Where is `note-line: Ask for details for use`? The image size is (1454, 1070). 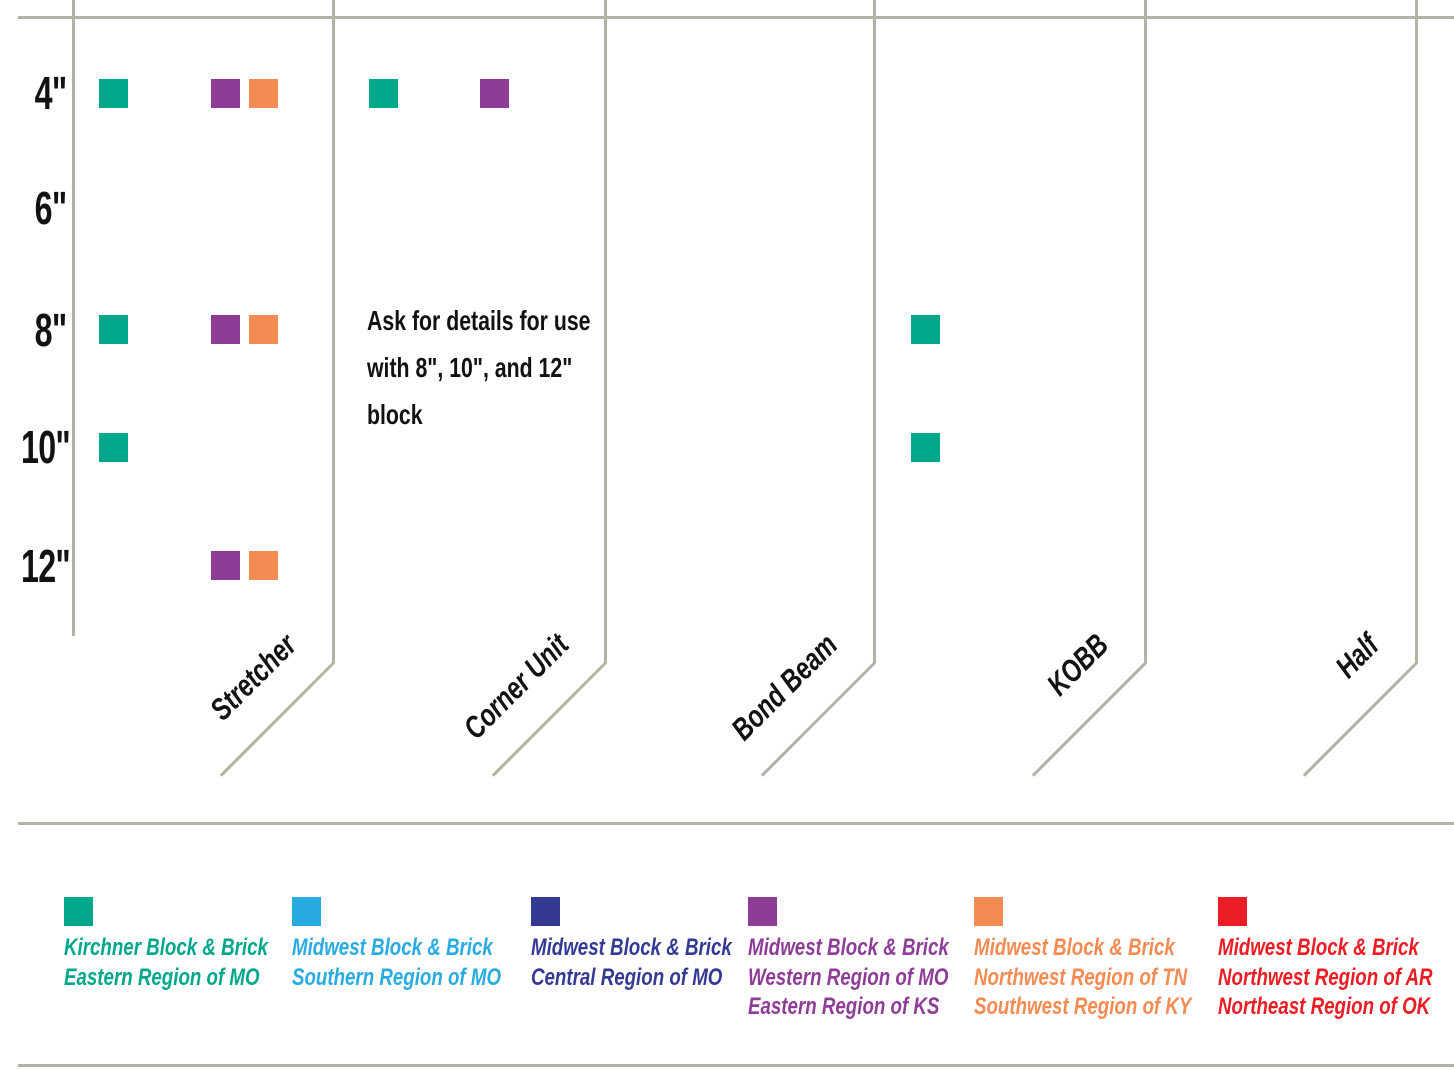 note-line: Ask for details for use is located at coordinates (479, 320).